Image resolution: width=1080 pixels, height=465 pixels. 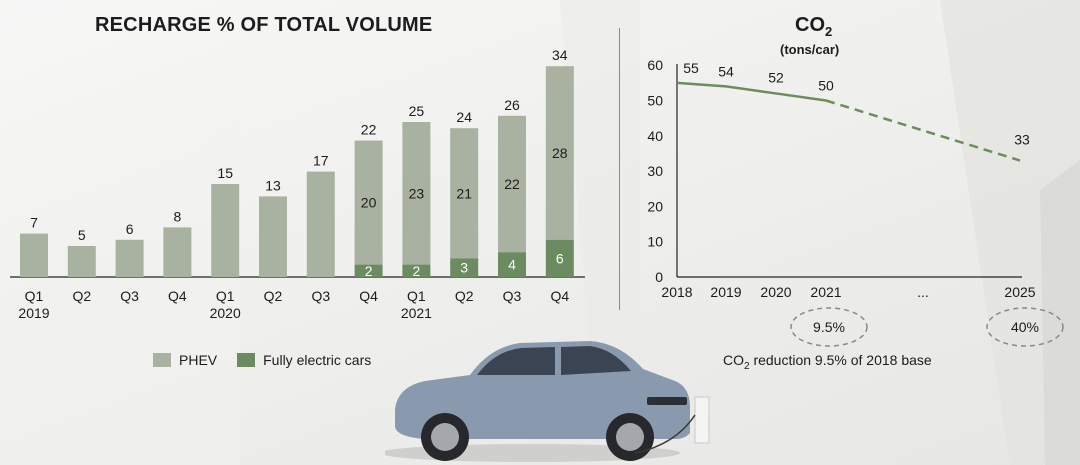 What do you see at coordinates (726, 71) in the screenshot?
I see `co2-value-label: 54` at bounding box center [726, 71].